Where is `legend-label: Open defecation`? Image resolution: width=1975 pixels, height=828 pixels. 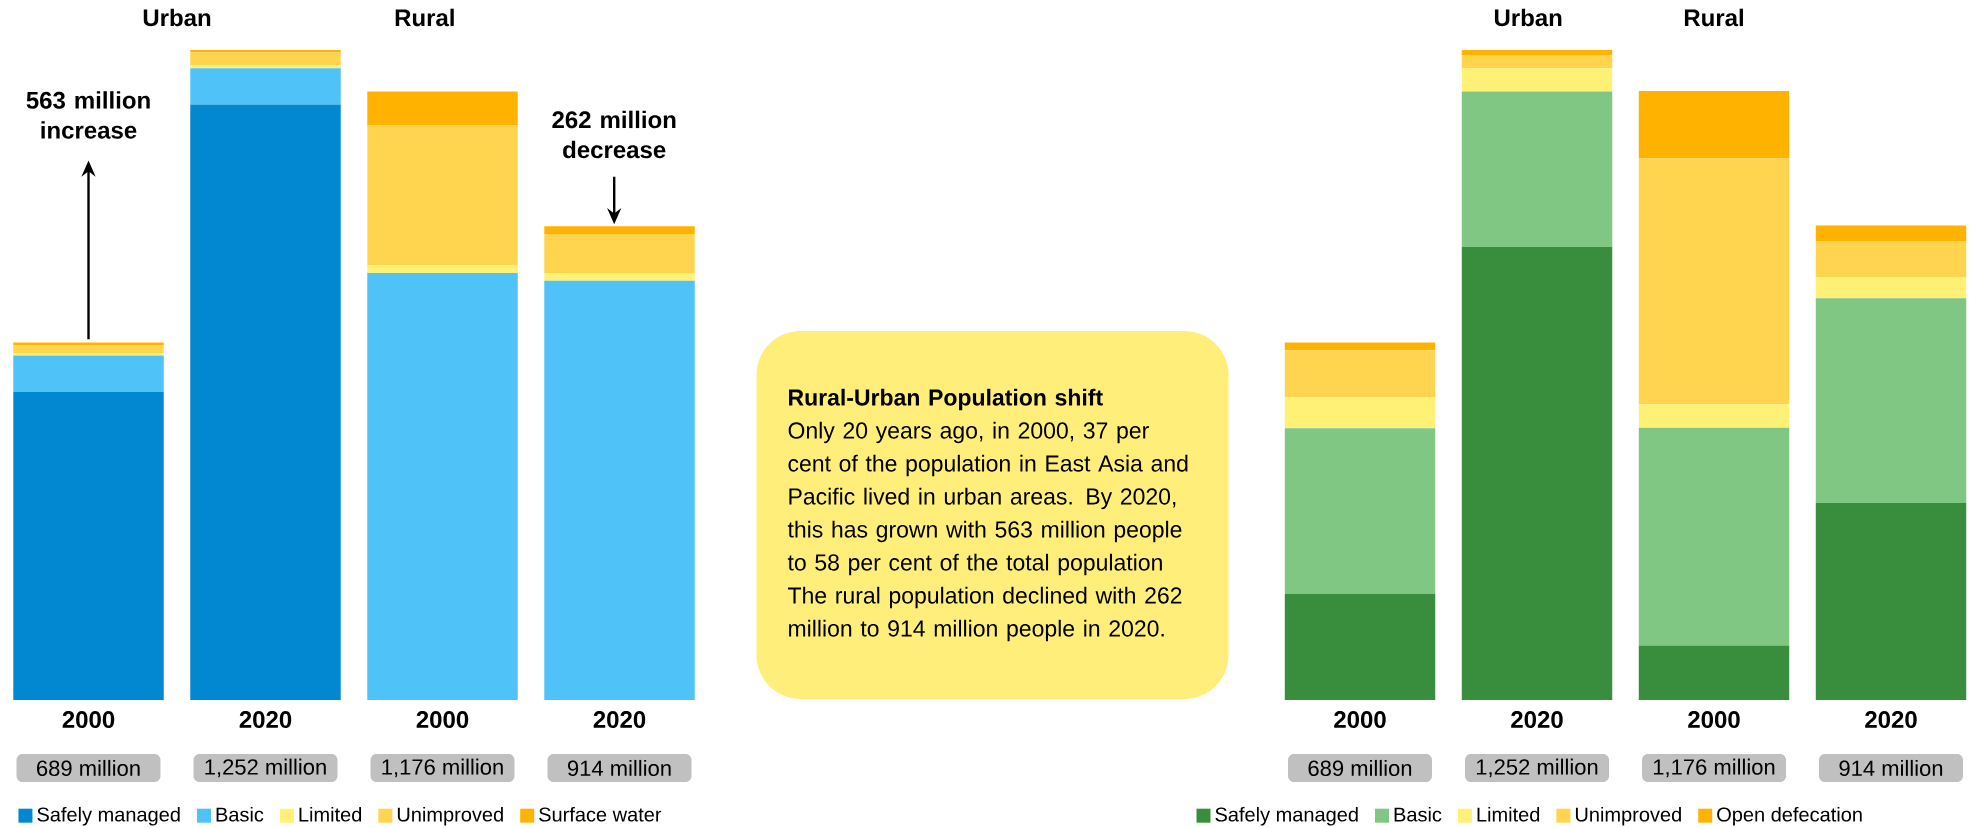
legend-label: Open defecation is located at coordinates (1789, 816).